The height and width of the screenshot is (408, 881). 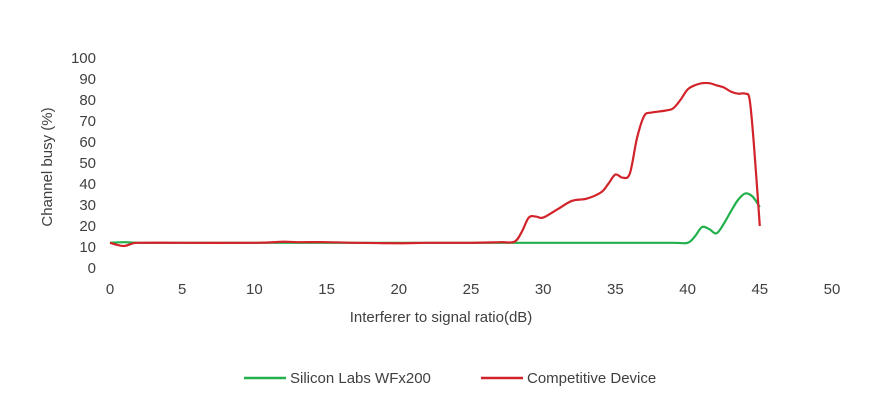 I want to click on y-tick-label: 50, so click(x=87, y=163).